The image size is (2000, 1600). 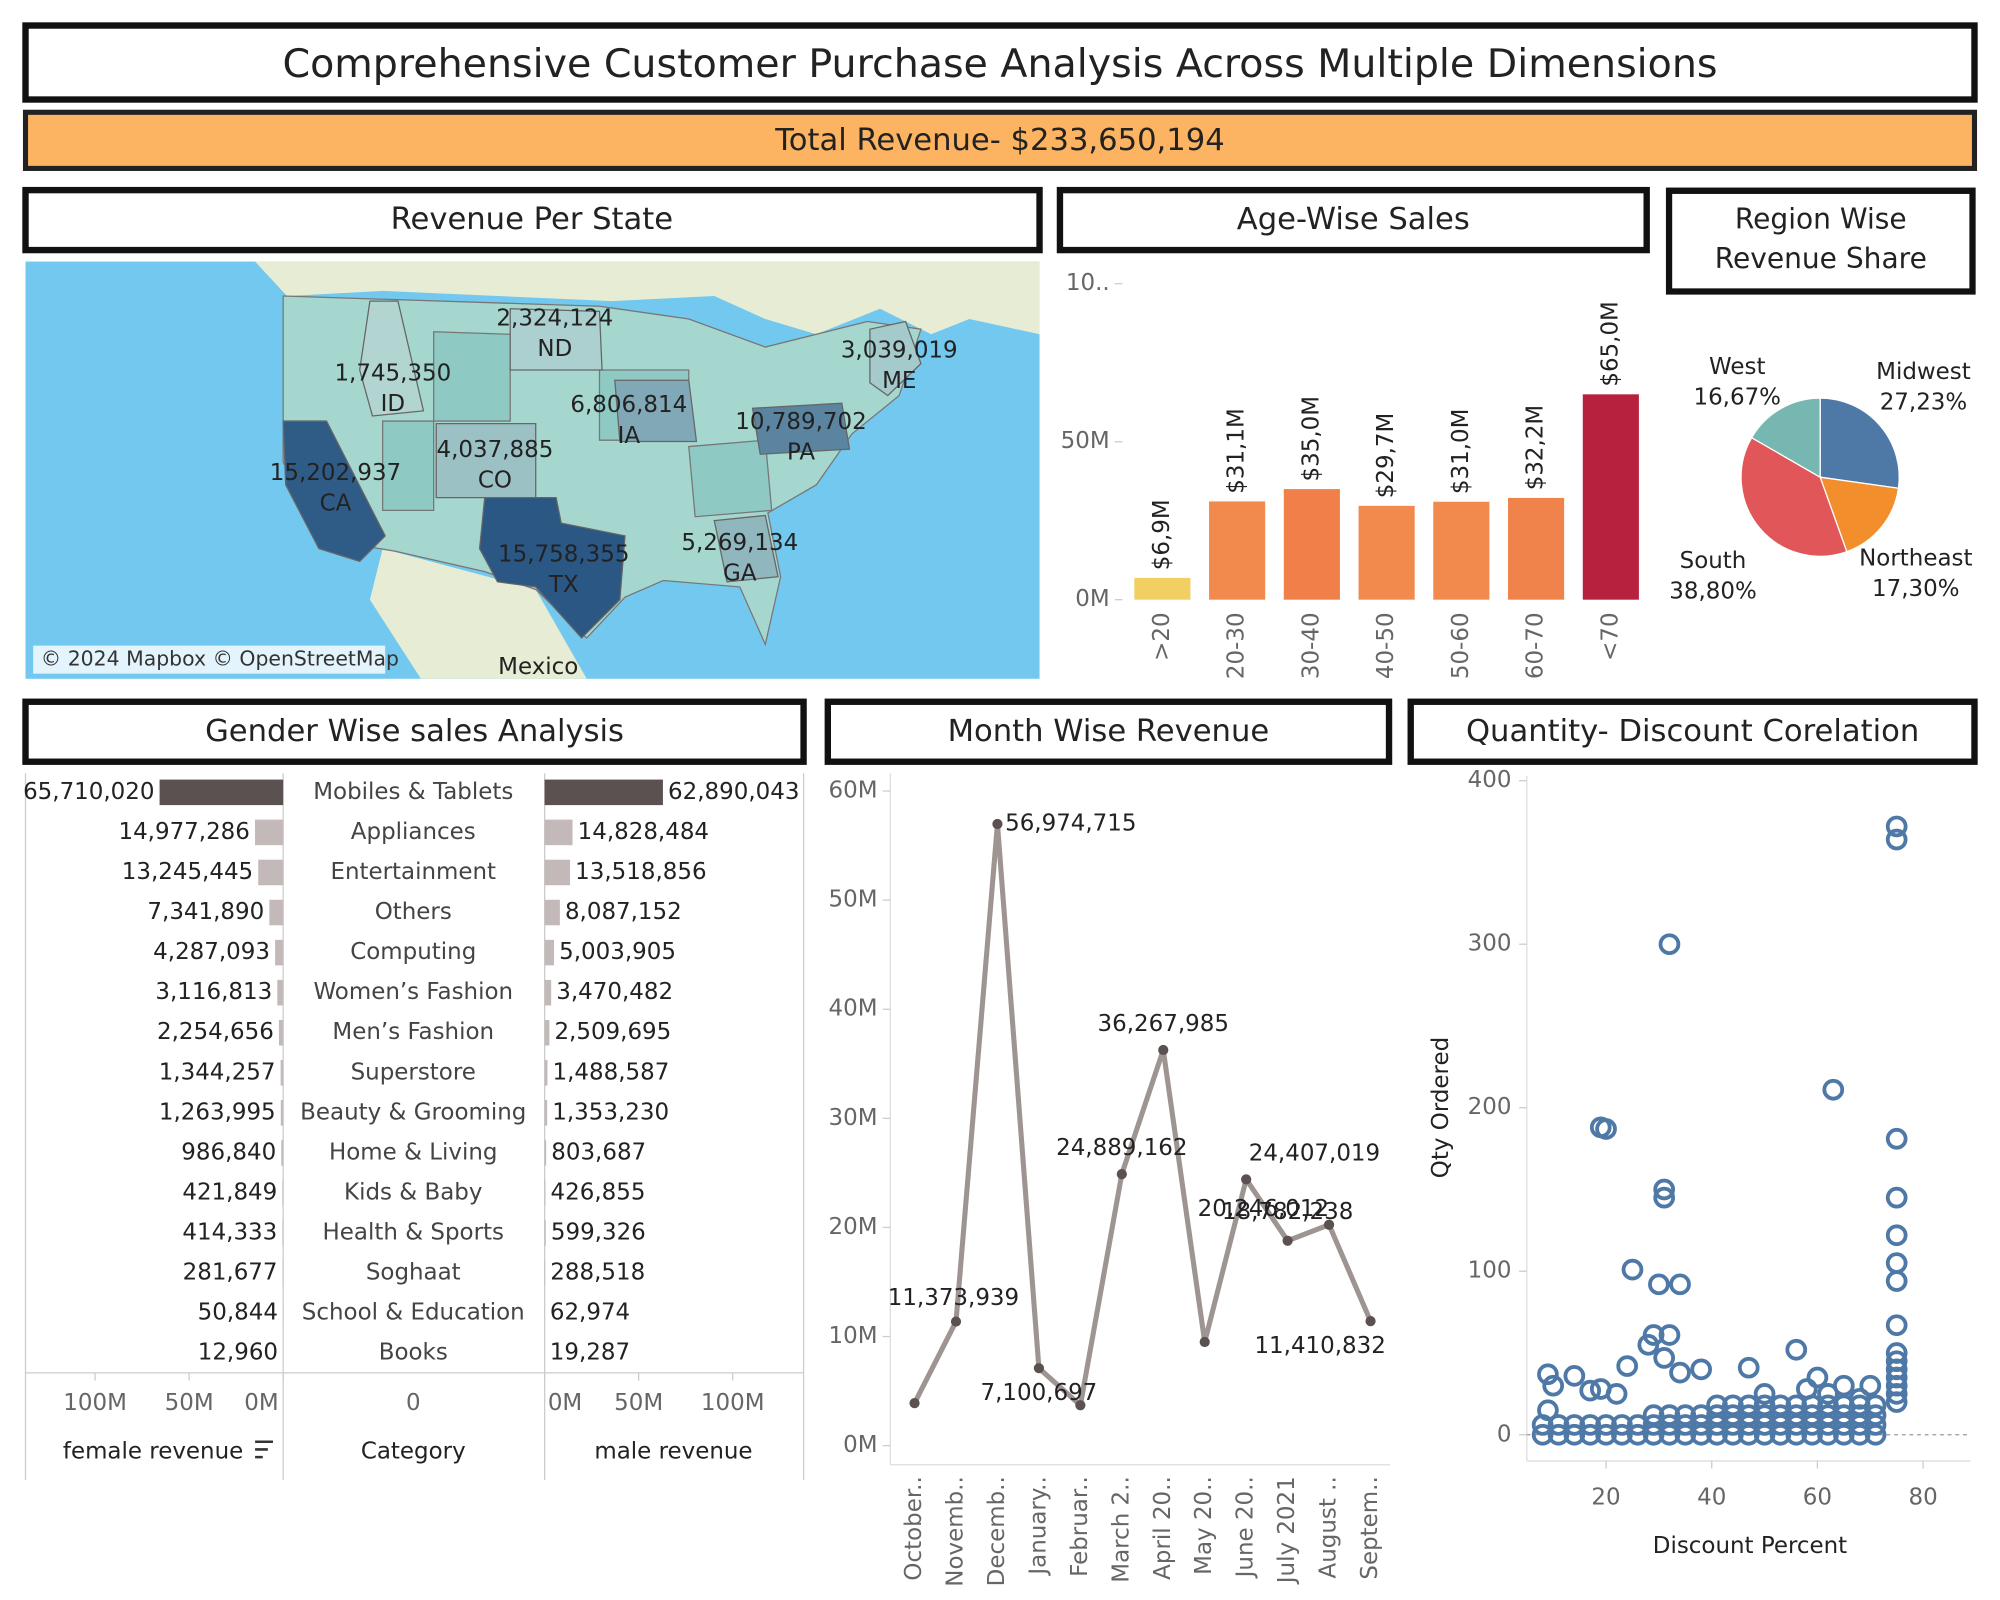 What do you see at coordinates (264, 1449) in the screenshot?
I see `sort-icon` at bounding box center [264, 1449].